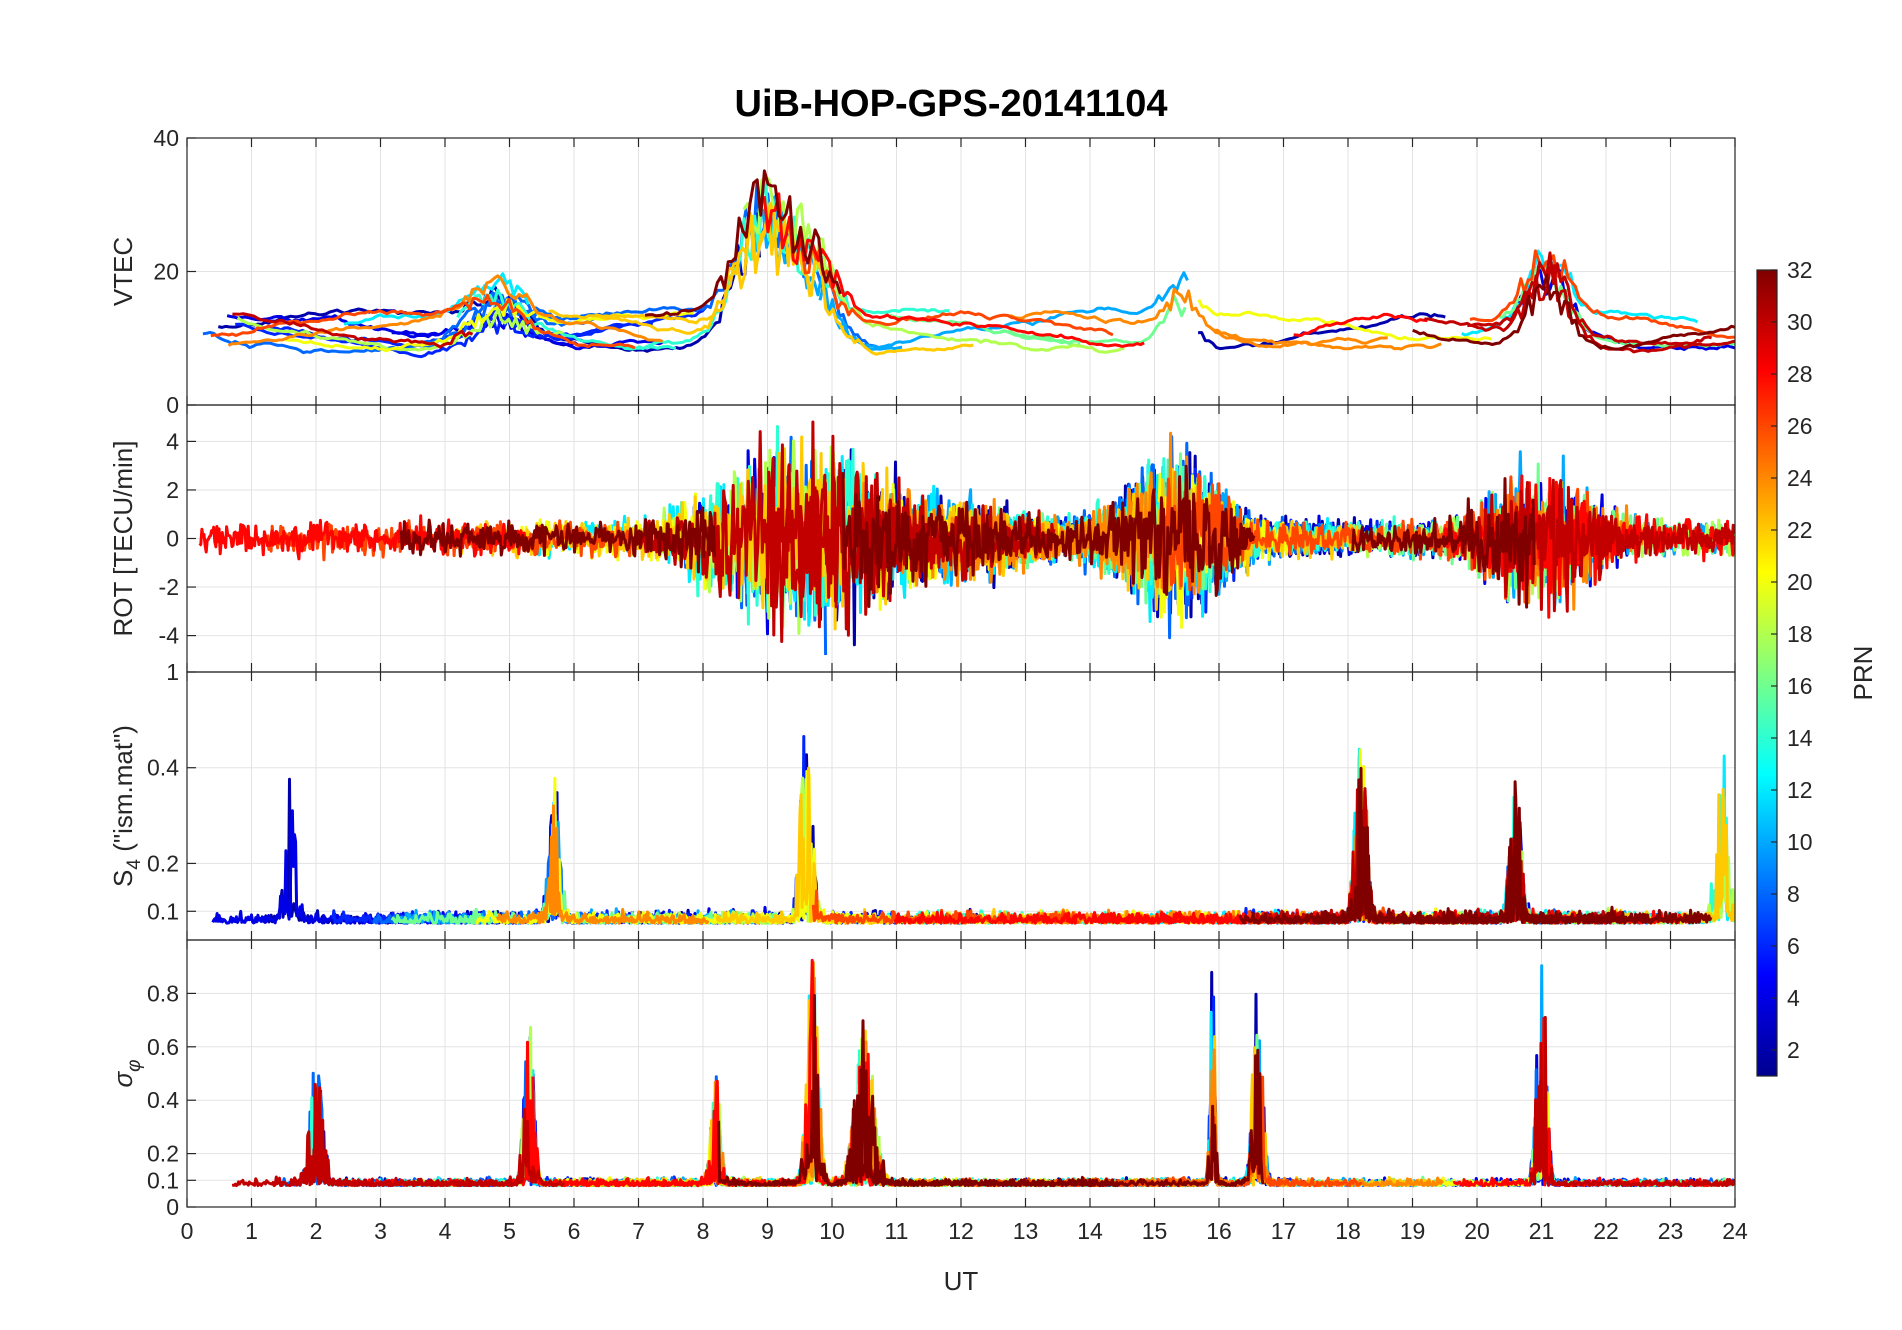  I want to click on colorbar-tick-label: 20, so click(1800, 582).